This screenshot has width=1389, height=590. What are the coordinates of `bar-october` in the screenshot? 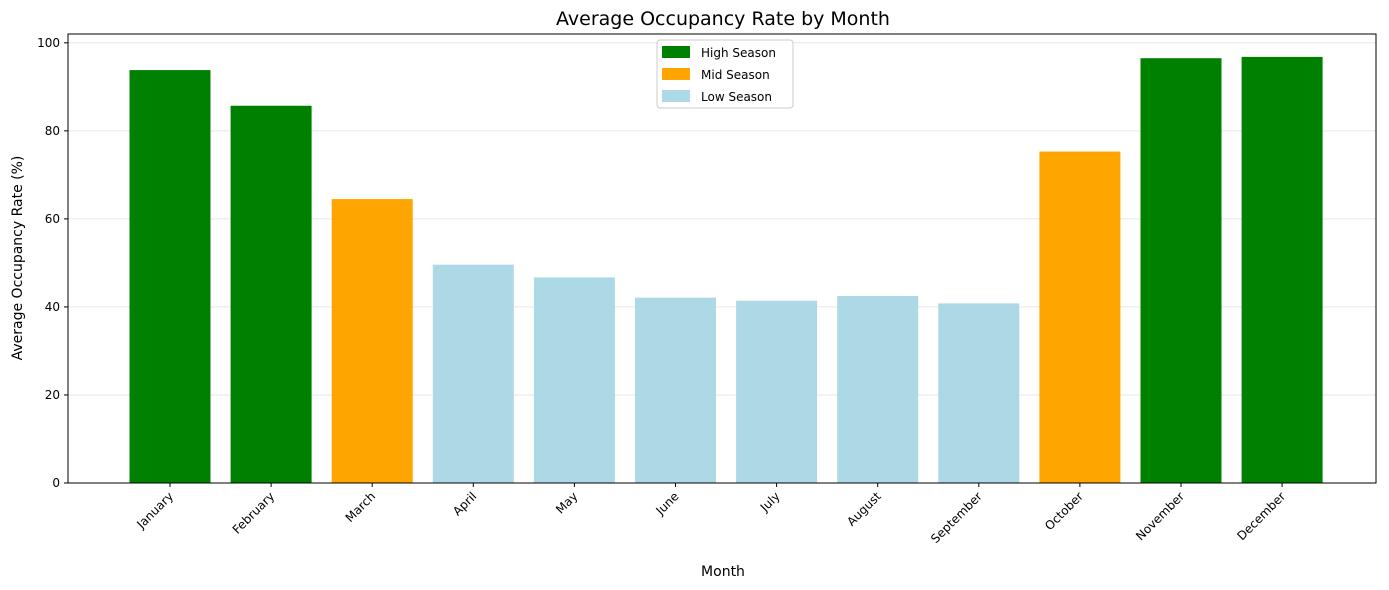 It's located at (1080, 317).